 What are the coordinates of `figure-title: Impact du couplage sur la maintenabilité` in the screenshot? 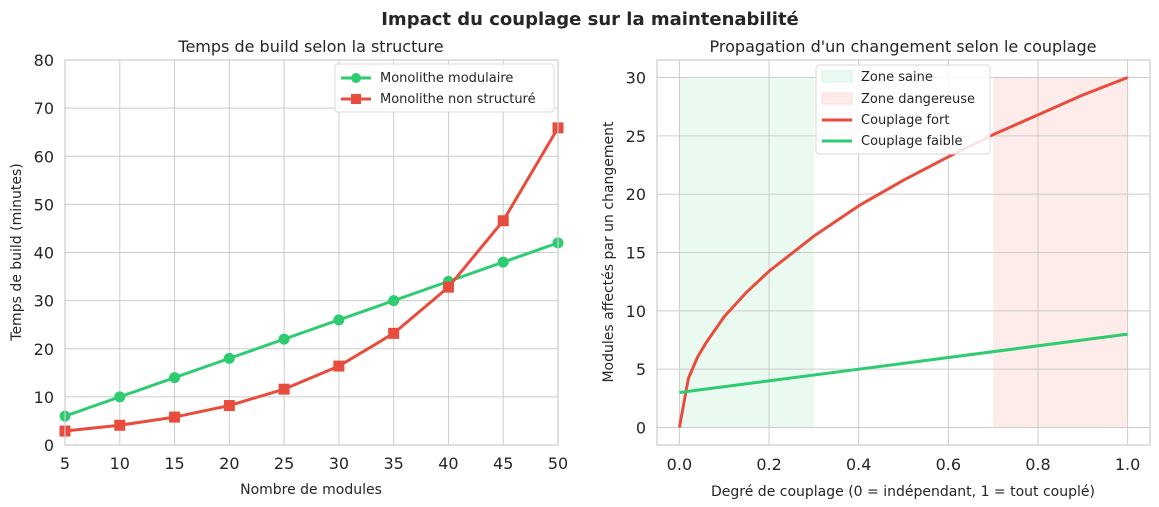 It's located at (590, 19).